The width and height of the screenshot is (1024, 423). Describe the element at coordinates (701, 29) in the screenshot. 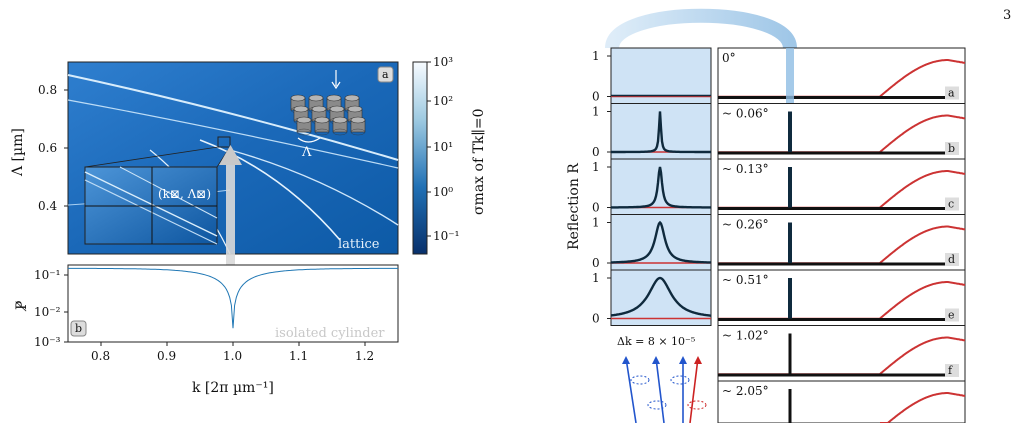

I see `link-arc` at that location.